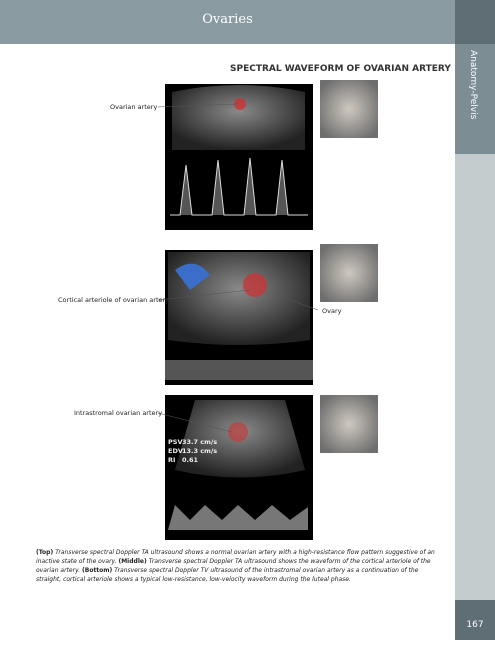  What do you see at coordinates (132, 561) in the screenshot?
I see `caption-label: (Middle)` at bounding box center [132, 561].